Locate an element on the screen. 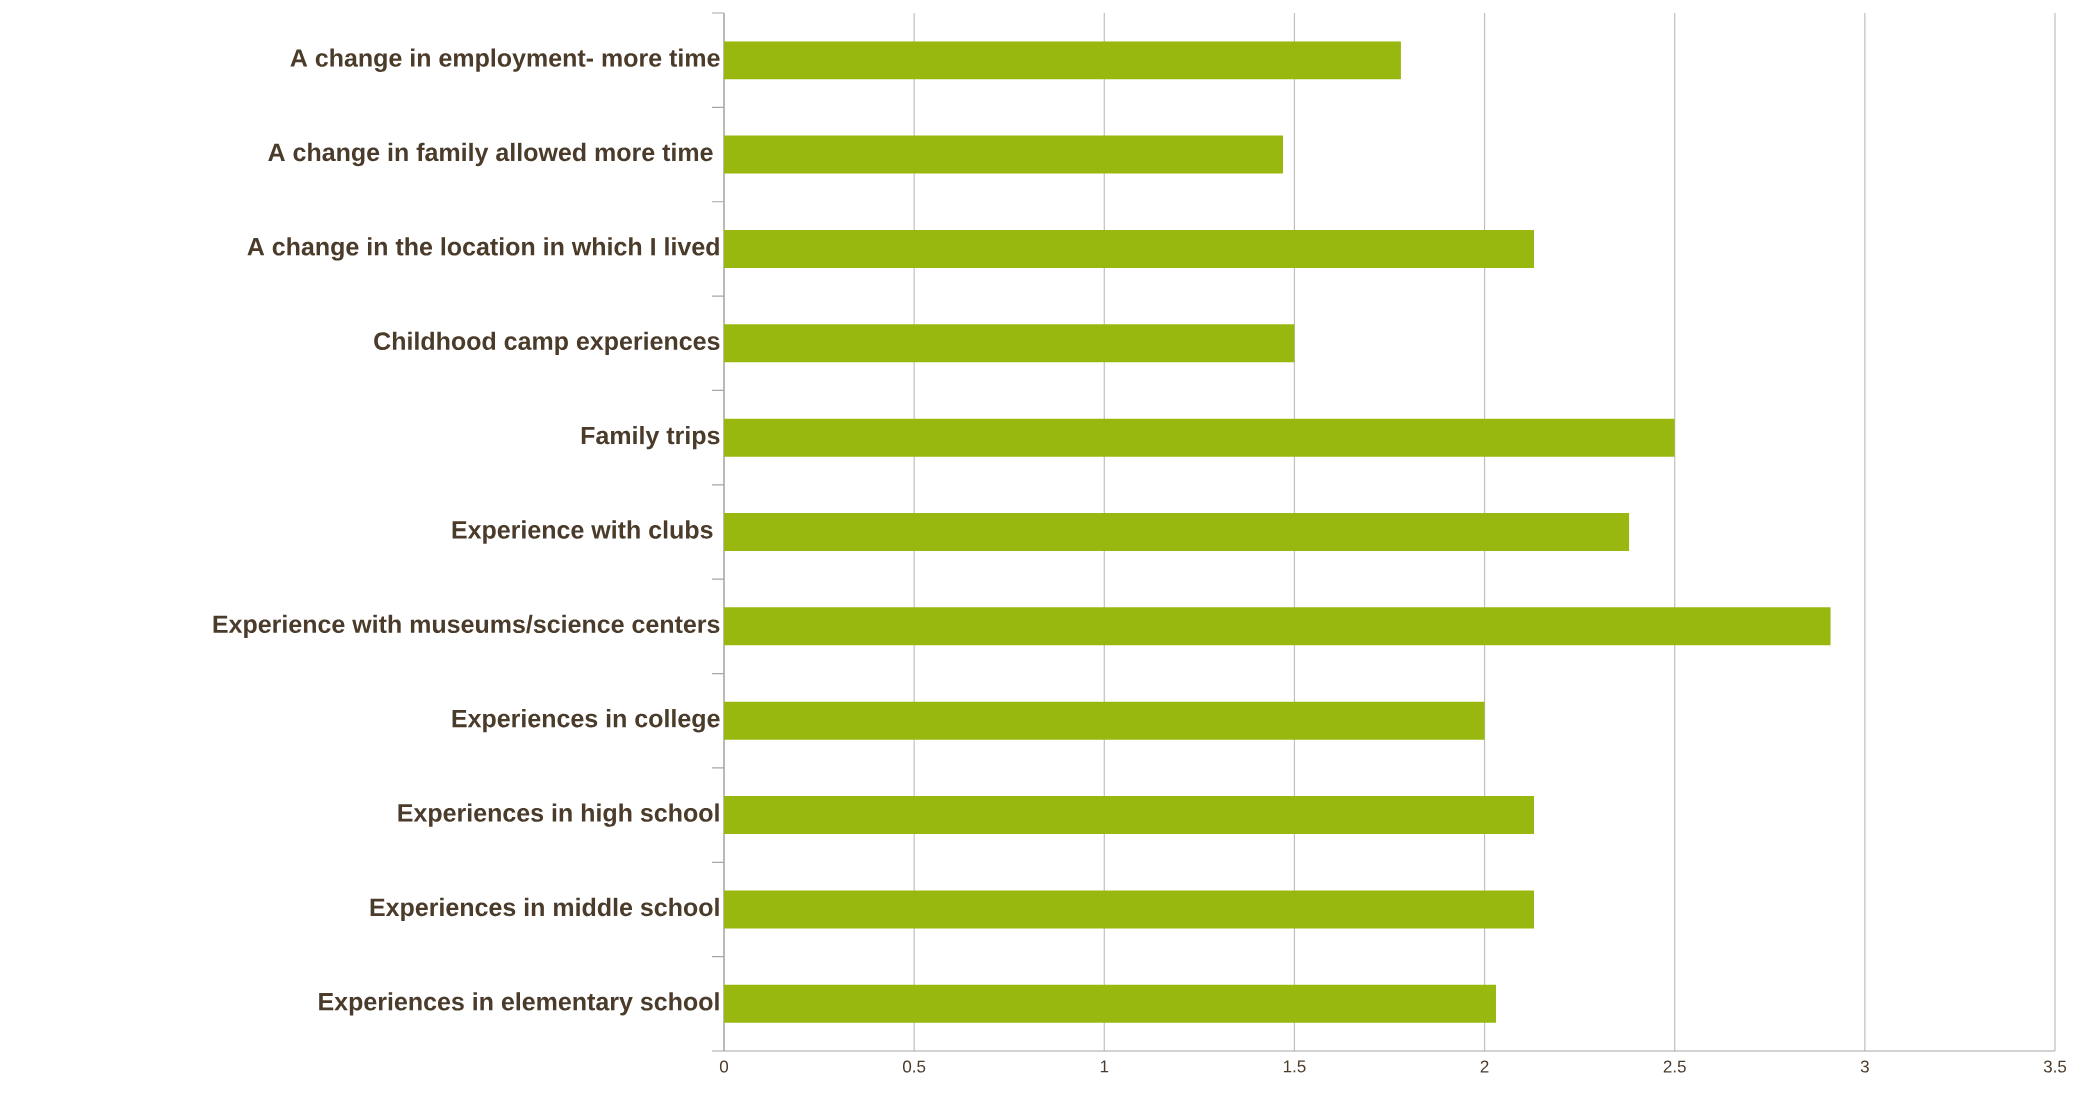 This screenshot has height=1098, width=2100. x-tick-label: 2 is located at coordinates (1484, 1066).